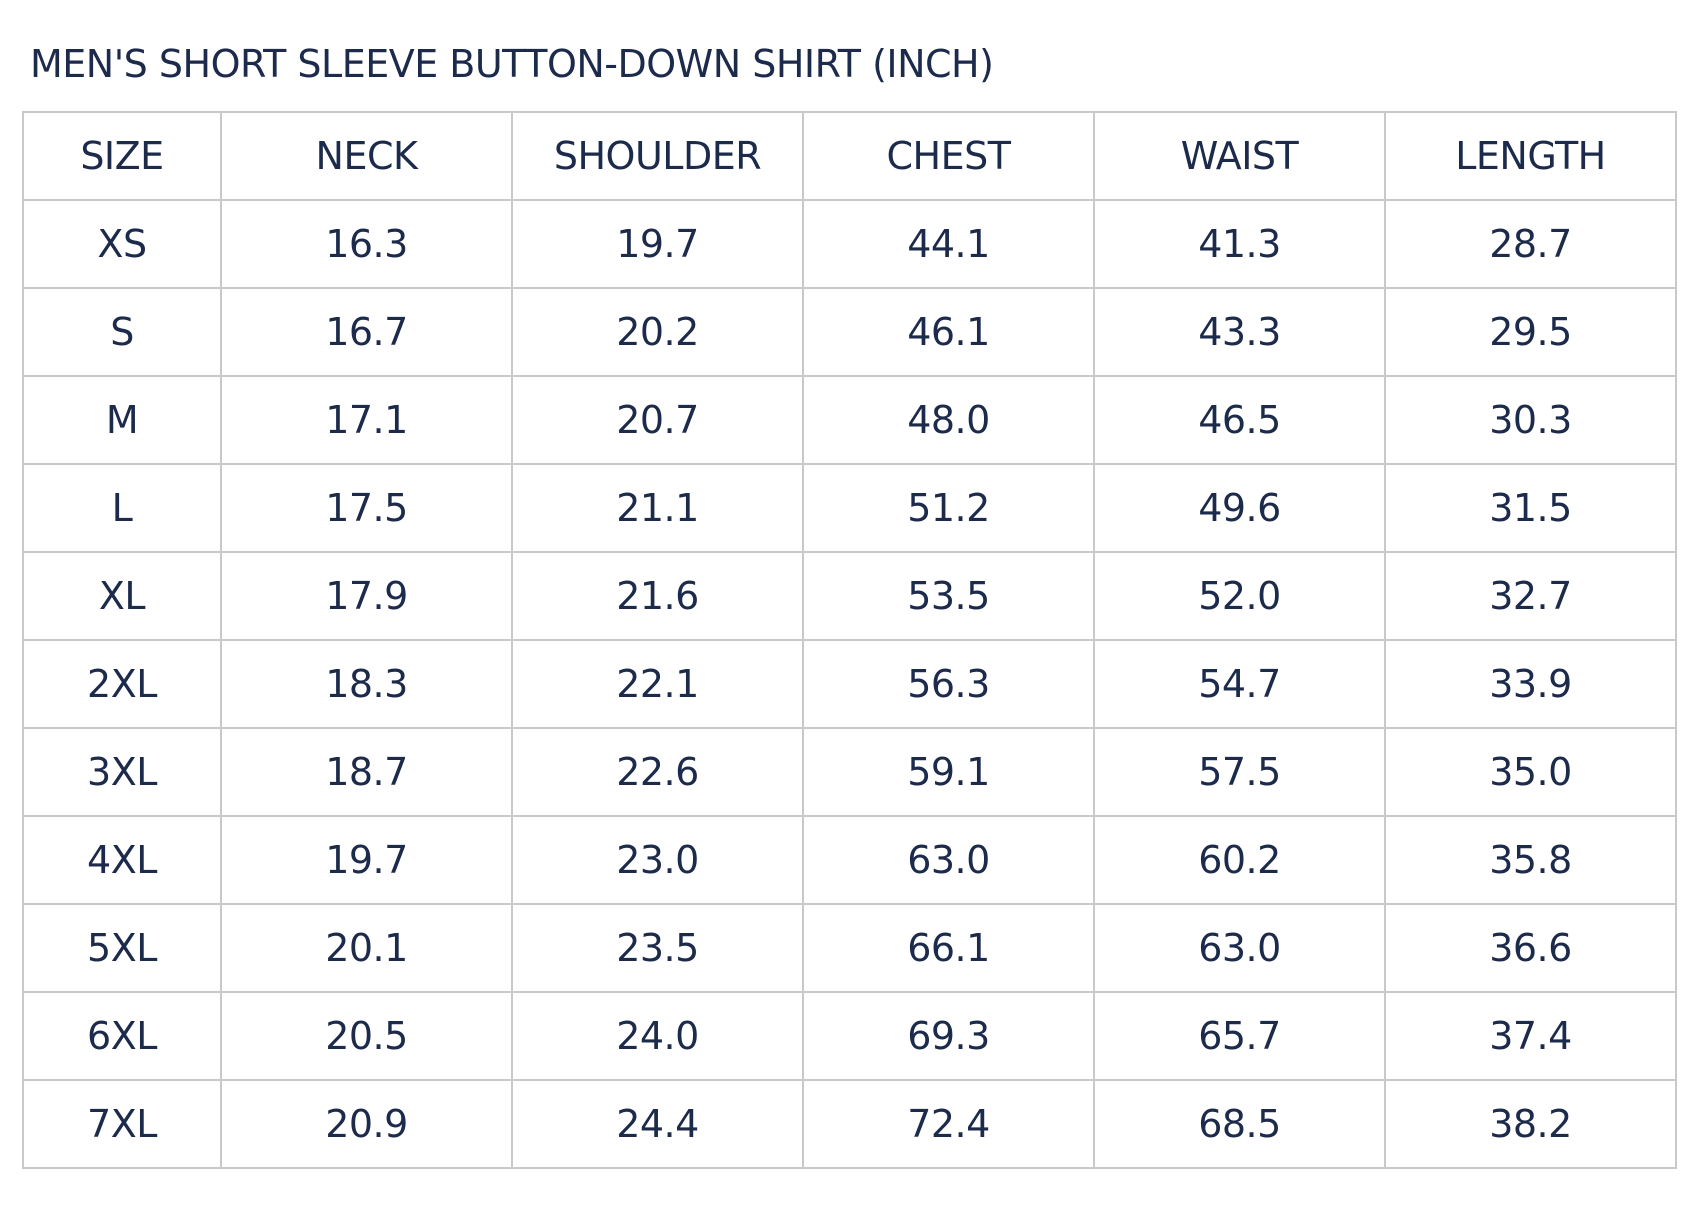 The width and height of the screenshot is (1697, 1214). Describe the element at coordinates (366, 772) in the screenshot. I see `cell-neck: 18.7` at that location.